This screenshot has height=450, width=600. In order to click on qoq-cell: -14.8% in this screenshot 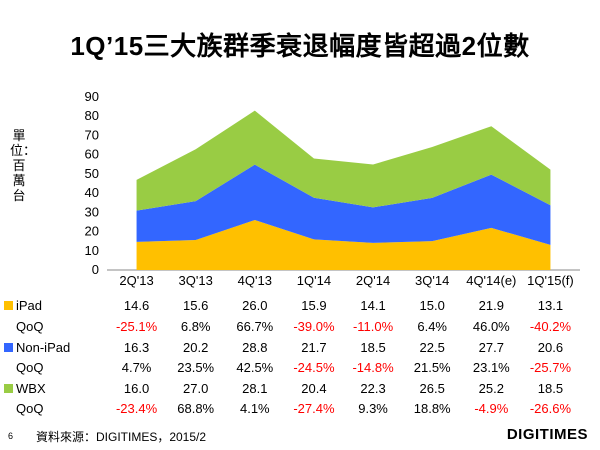, I will do `click(373, 367)`.